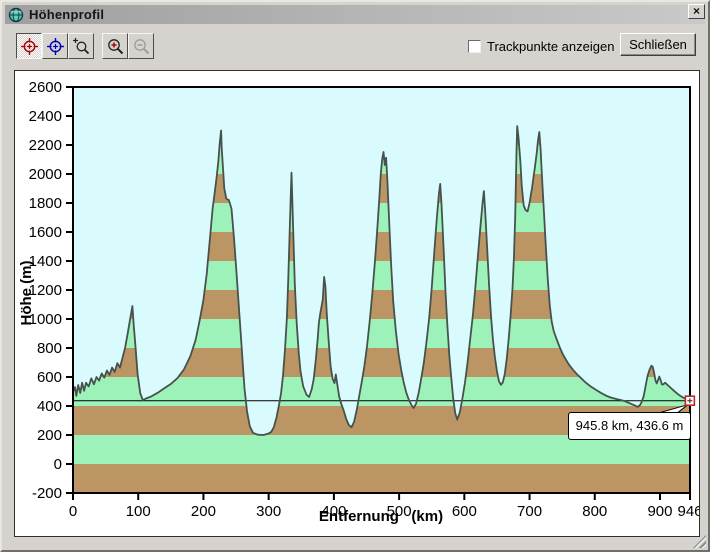 This screenshot has width=710, height=552. I want to click on y-axis-title: Höhe (m), so click(26, 293).